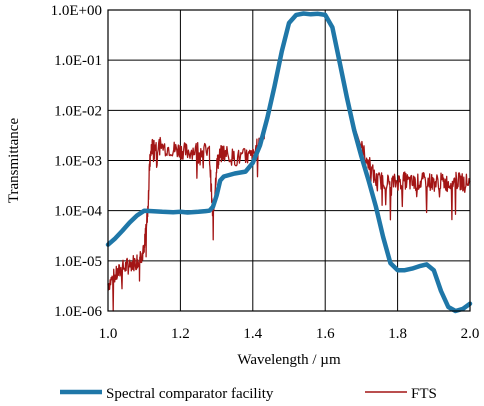  I want to click on y-axis-title: Transmittance, so click(14, 161).